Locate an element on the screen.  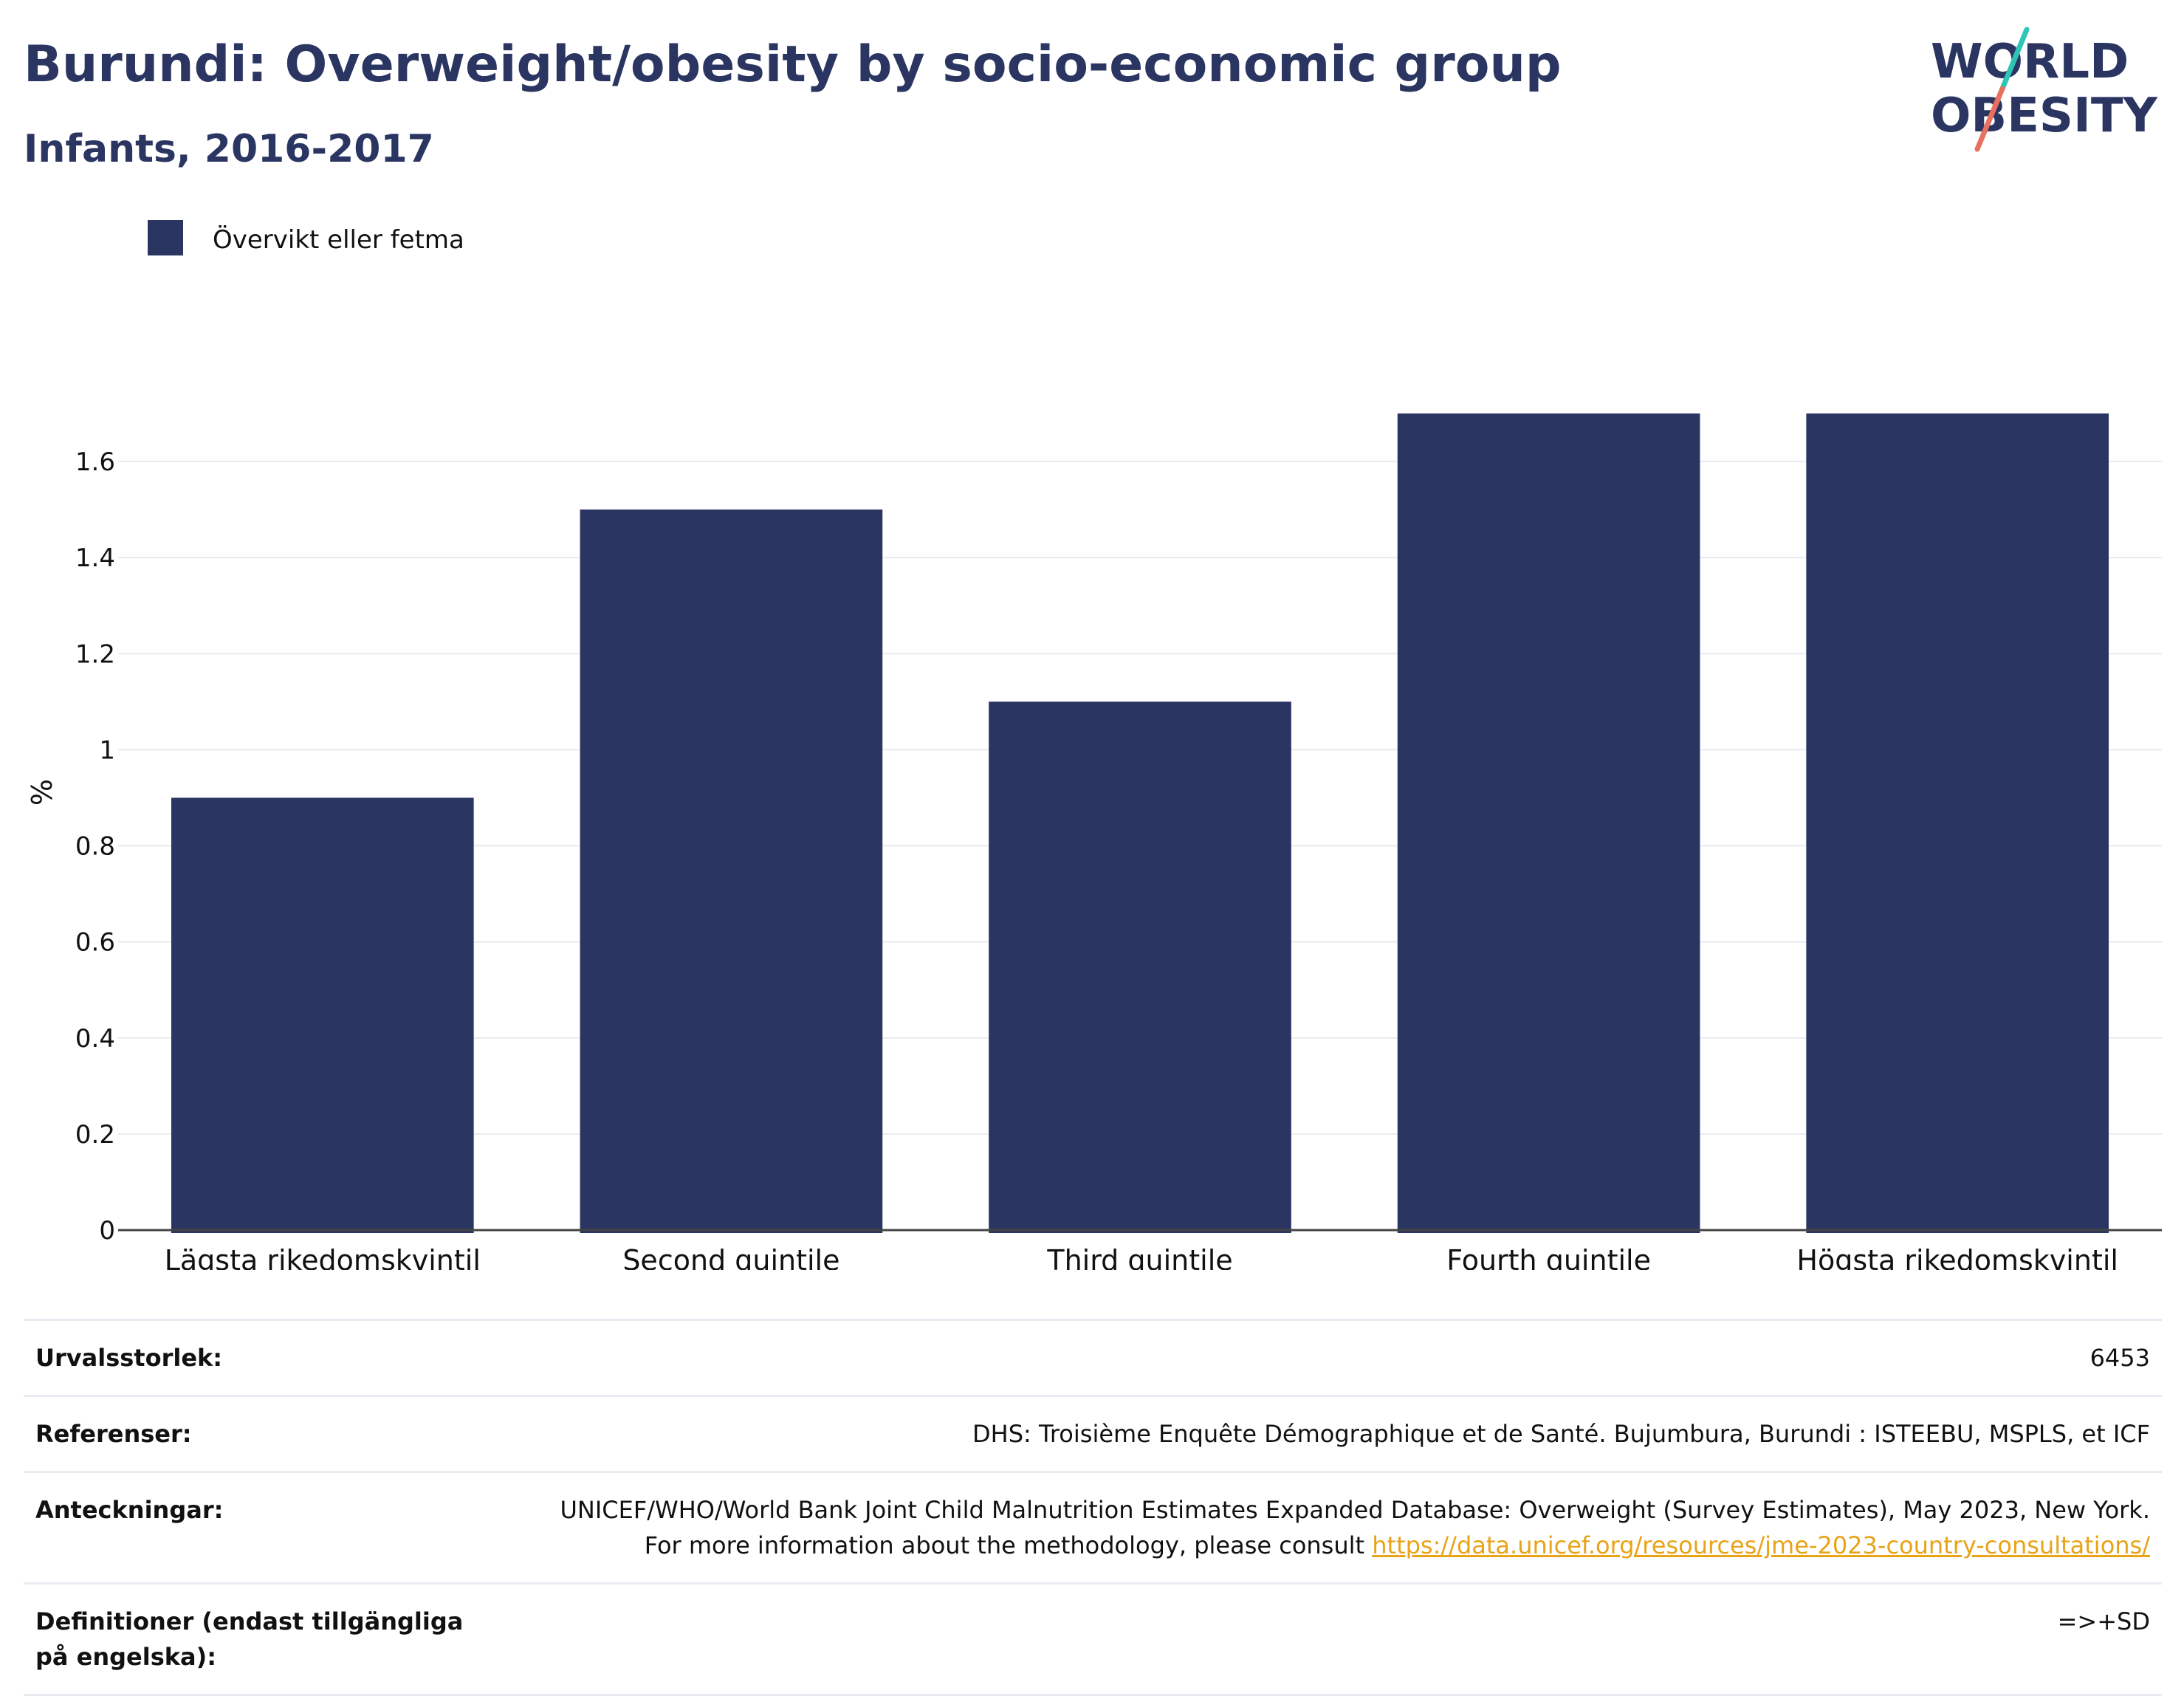
y-tick-label: 0.4 is located at coordinates (95, 1039).